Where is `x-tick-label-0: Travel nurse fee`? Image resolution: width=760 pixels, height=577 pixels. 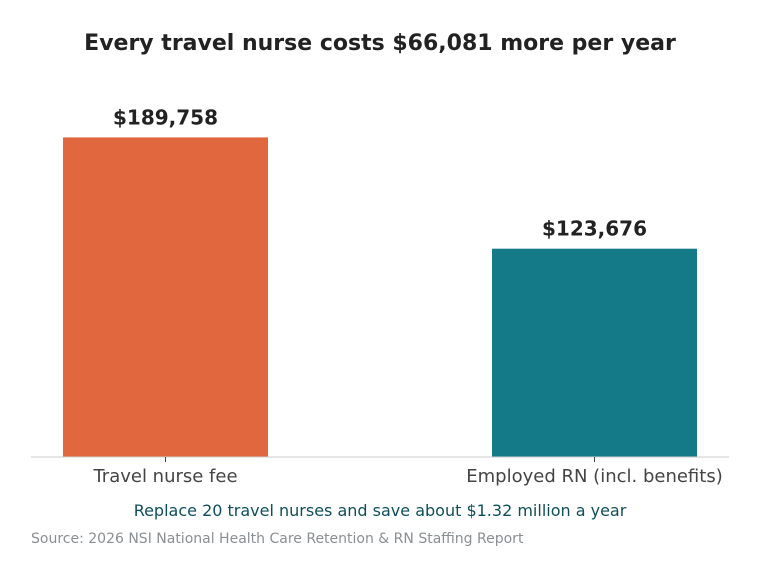 x-tick-label-0: Travel nurse fee is located at coordinates (164, 476).